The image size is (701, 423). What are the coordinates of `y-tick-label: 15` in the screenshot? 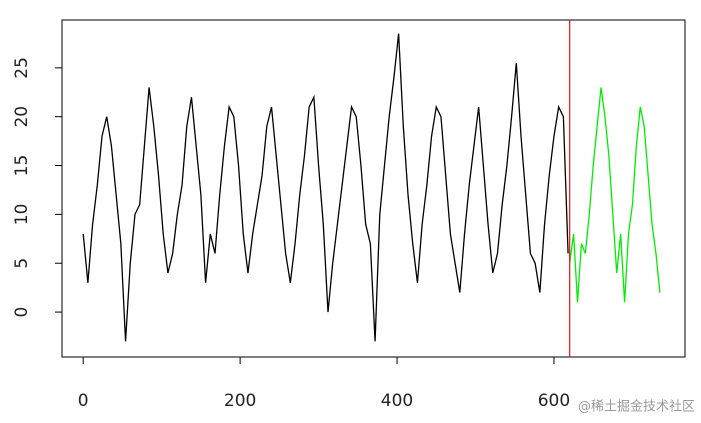 It's located at (22, 166).